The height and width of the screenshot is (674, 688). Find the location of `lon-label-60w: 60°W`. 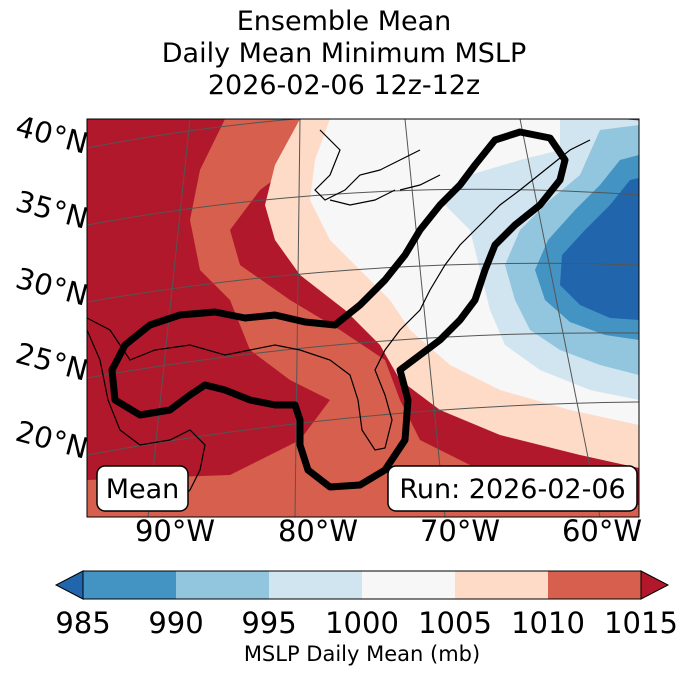

lon-label-60w: 60°W is located at coordinates (602, 531).